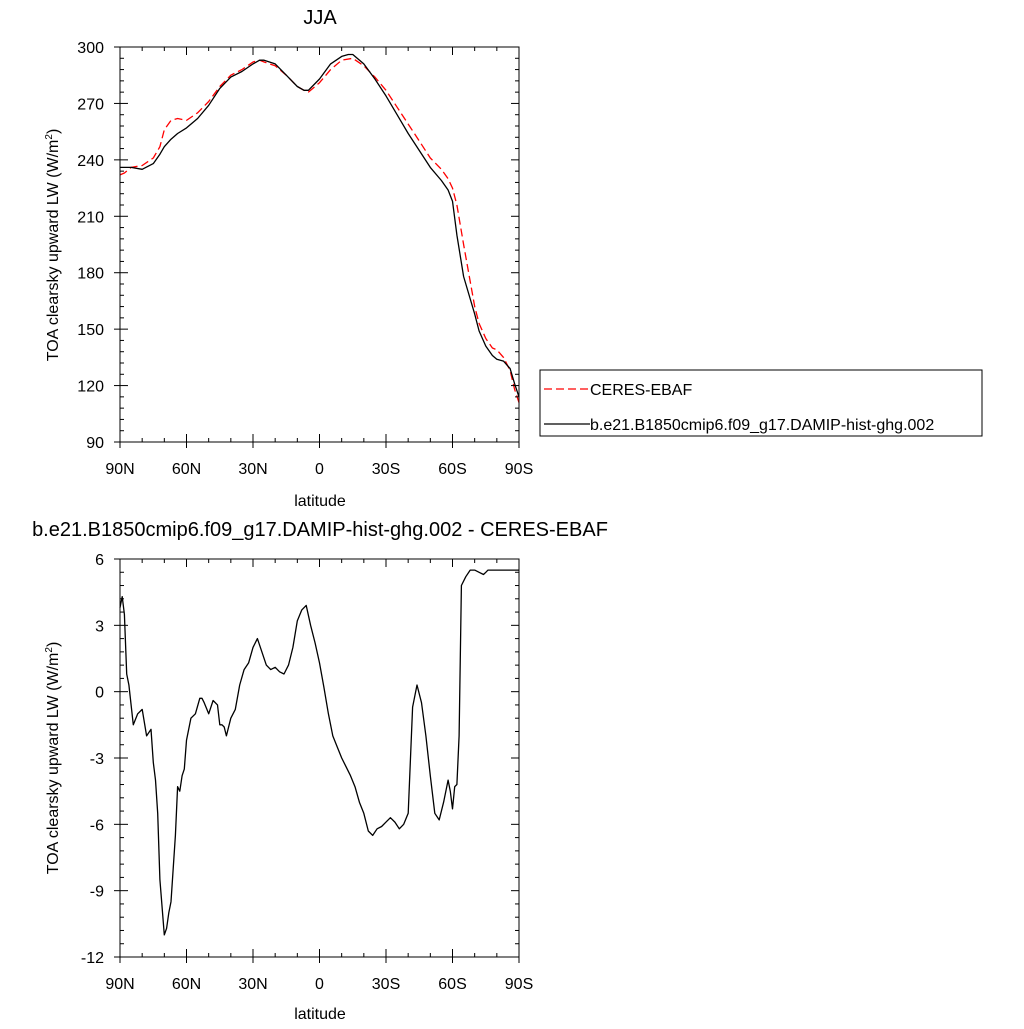  I want to click on top-x-tick-label: 60N, so click(186, 469).